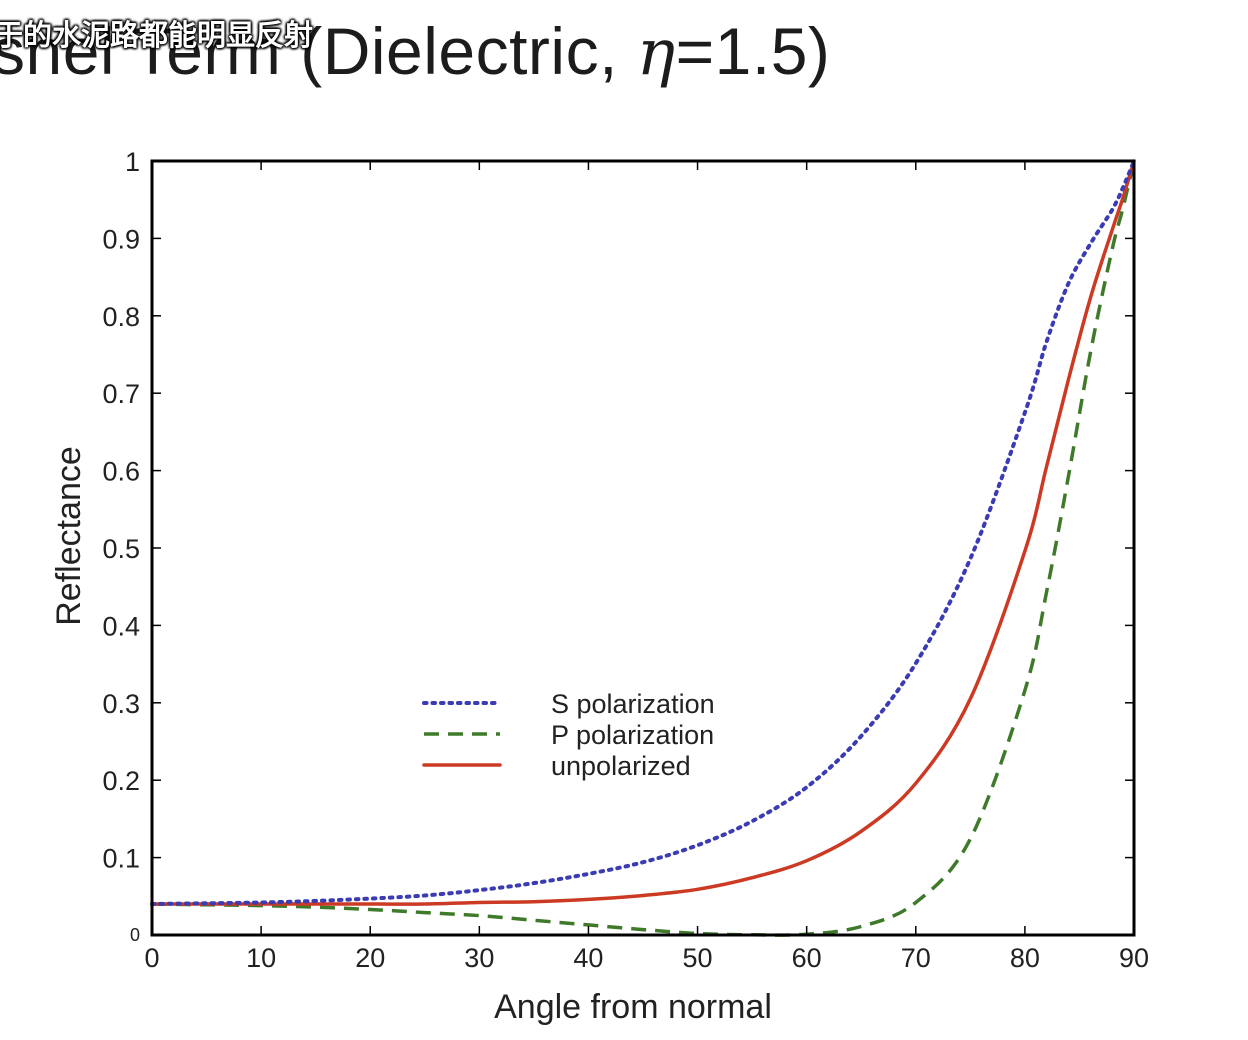  I want to click on x-tick-label: 70, so click(916, 958).